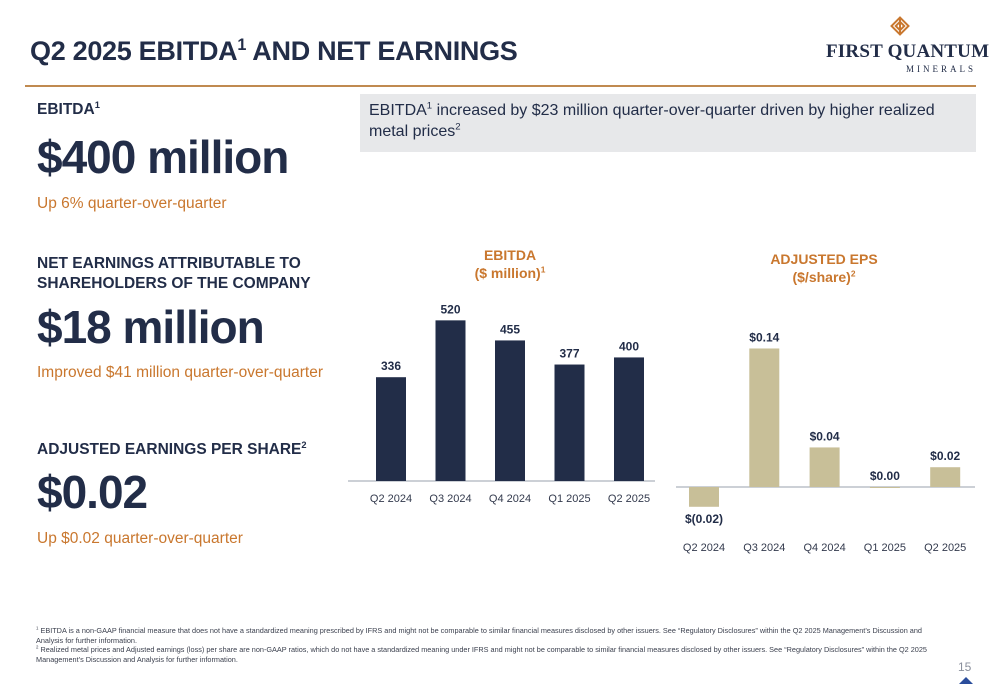 This screenshot has width=1000, height=685. I want to click on eps-chart-title: ADJUSTED EPS ($/share)2, so click(824, 268).